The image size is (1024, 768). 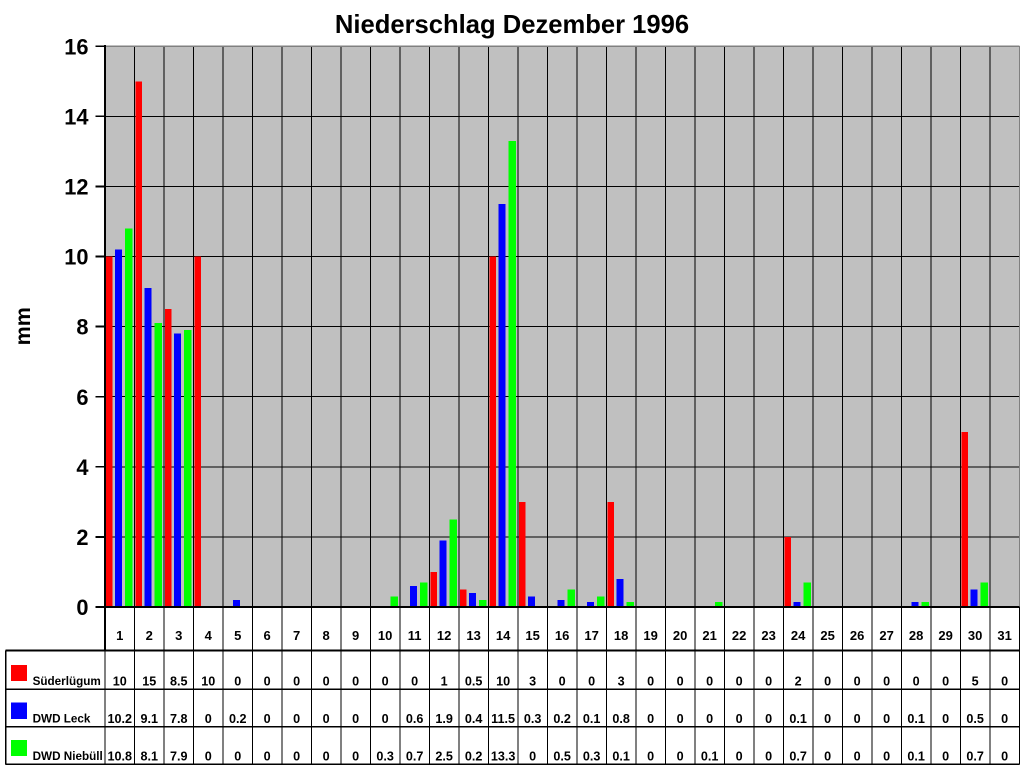 I want to click on svg-text: 28, so click(x=916, y=635).